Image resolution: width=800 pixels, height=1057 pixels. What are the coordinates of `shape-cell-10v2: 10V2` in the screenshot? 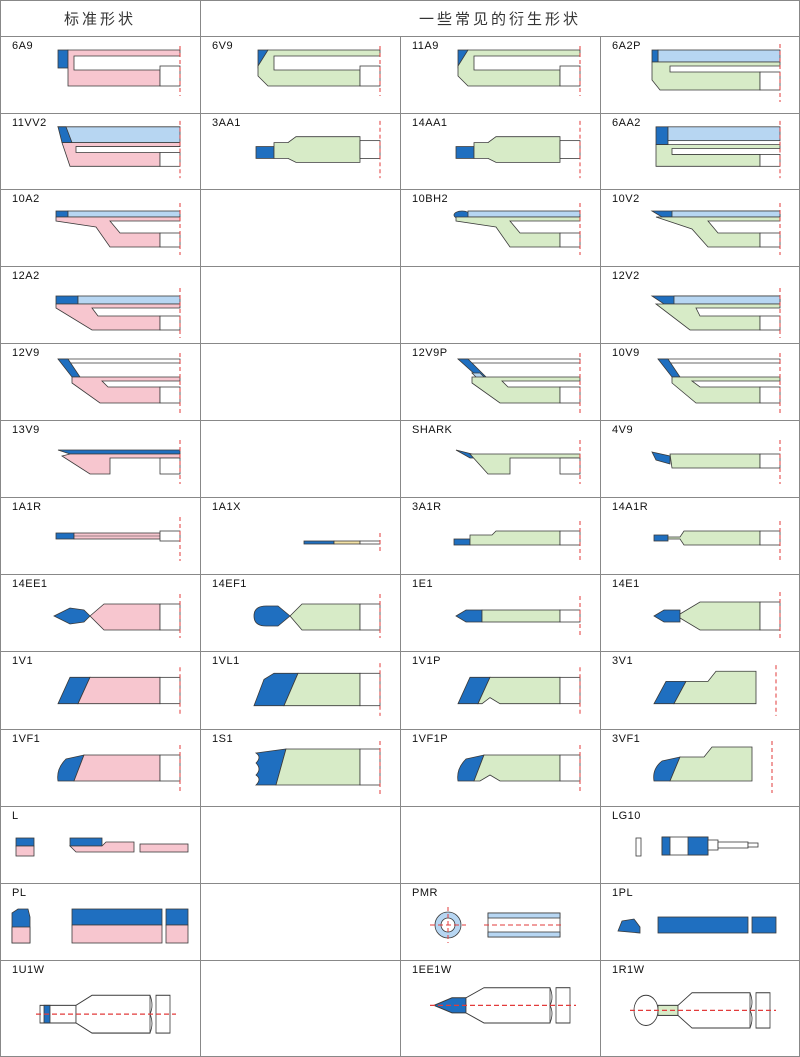 It's located at (700, 227).